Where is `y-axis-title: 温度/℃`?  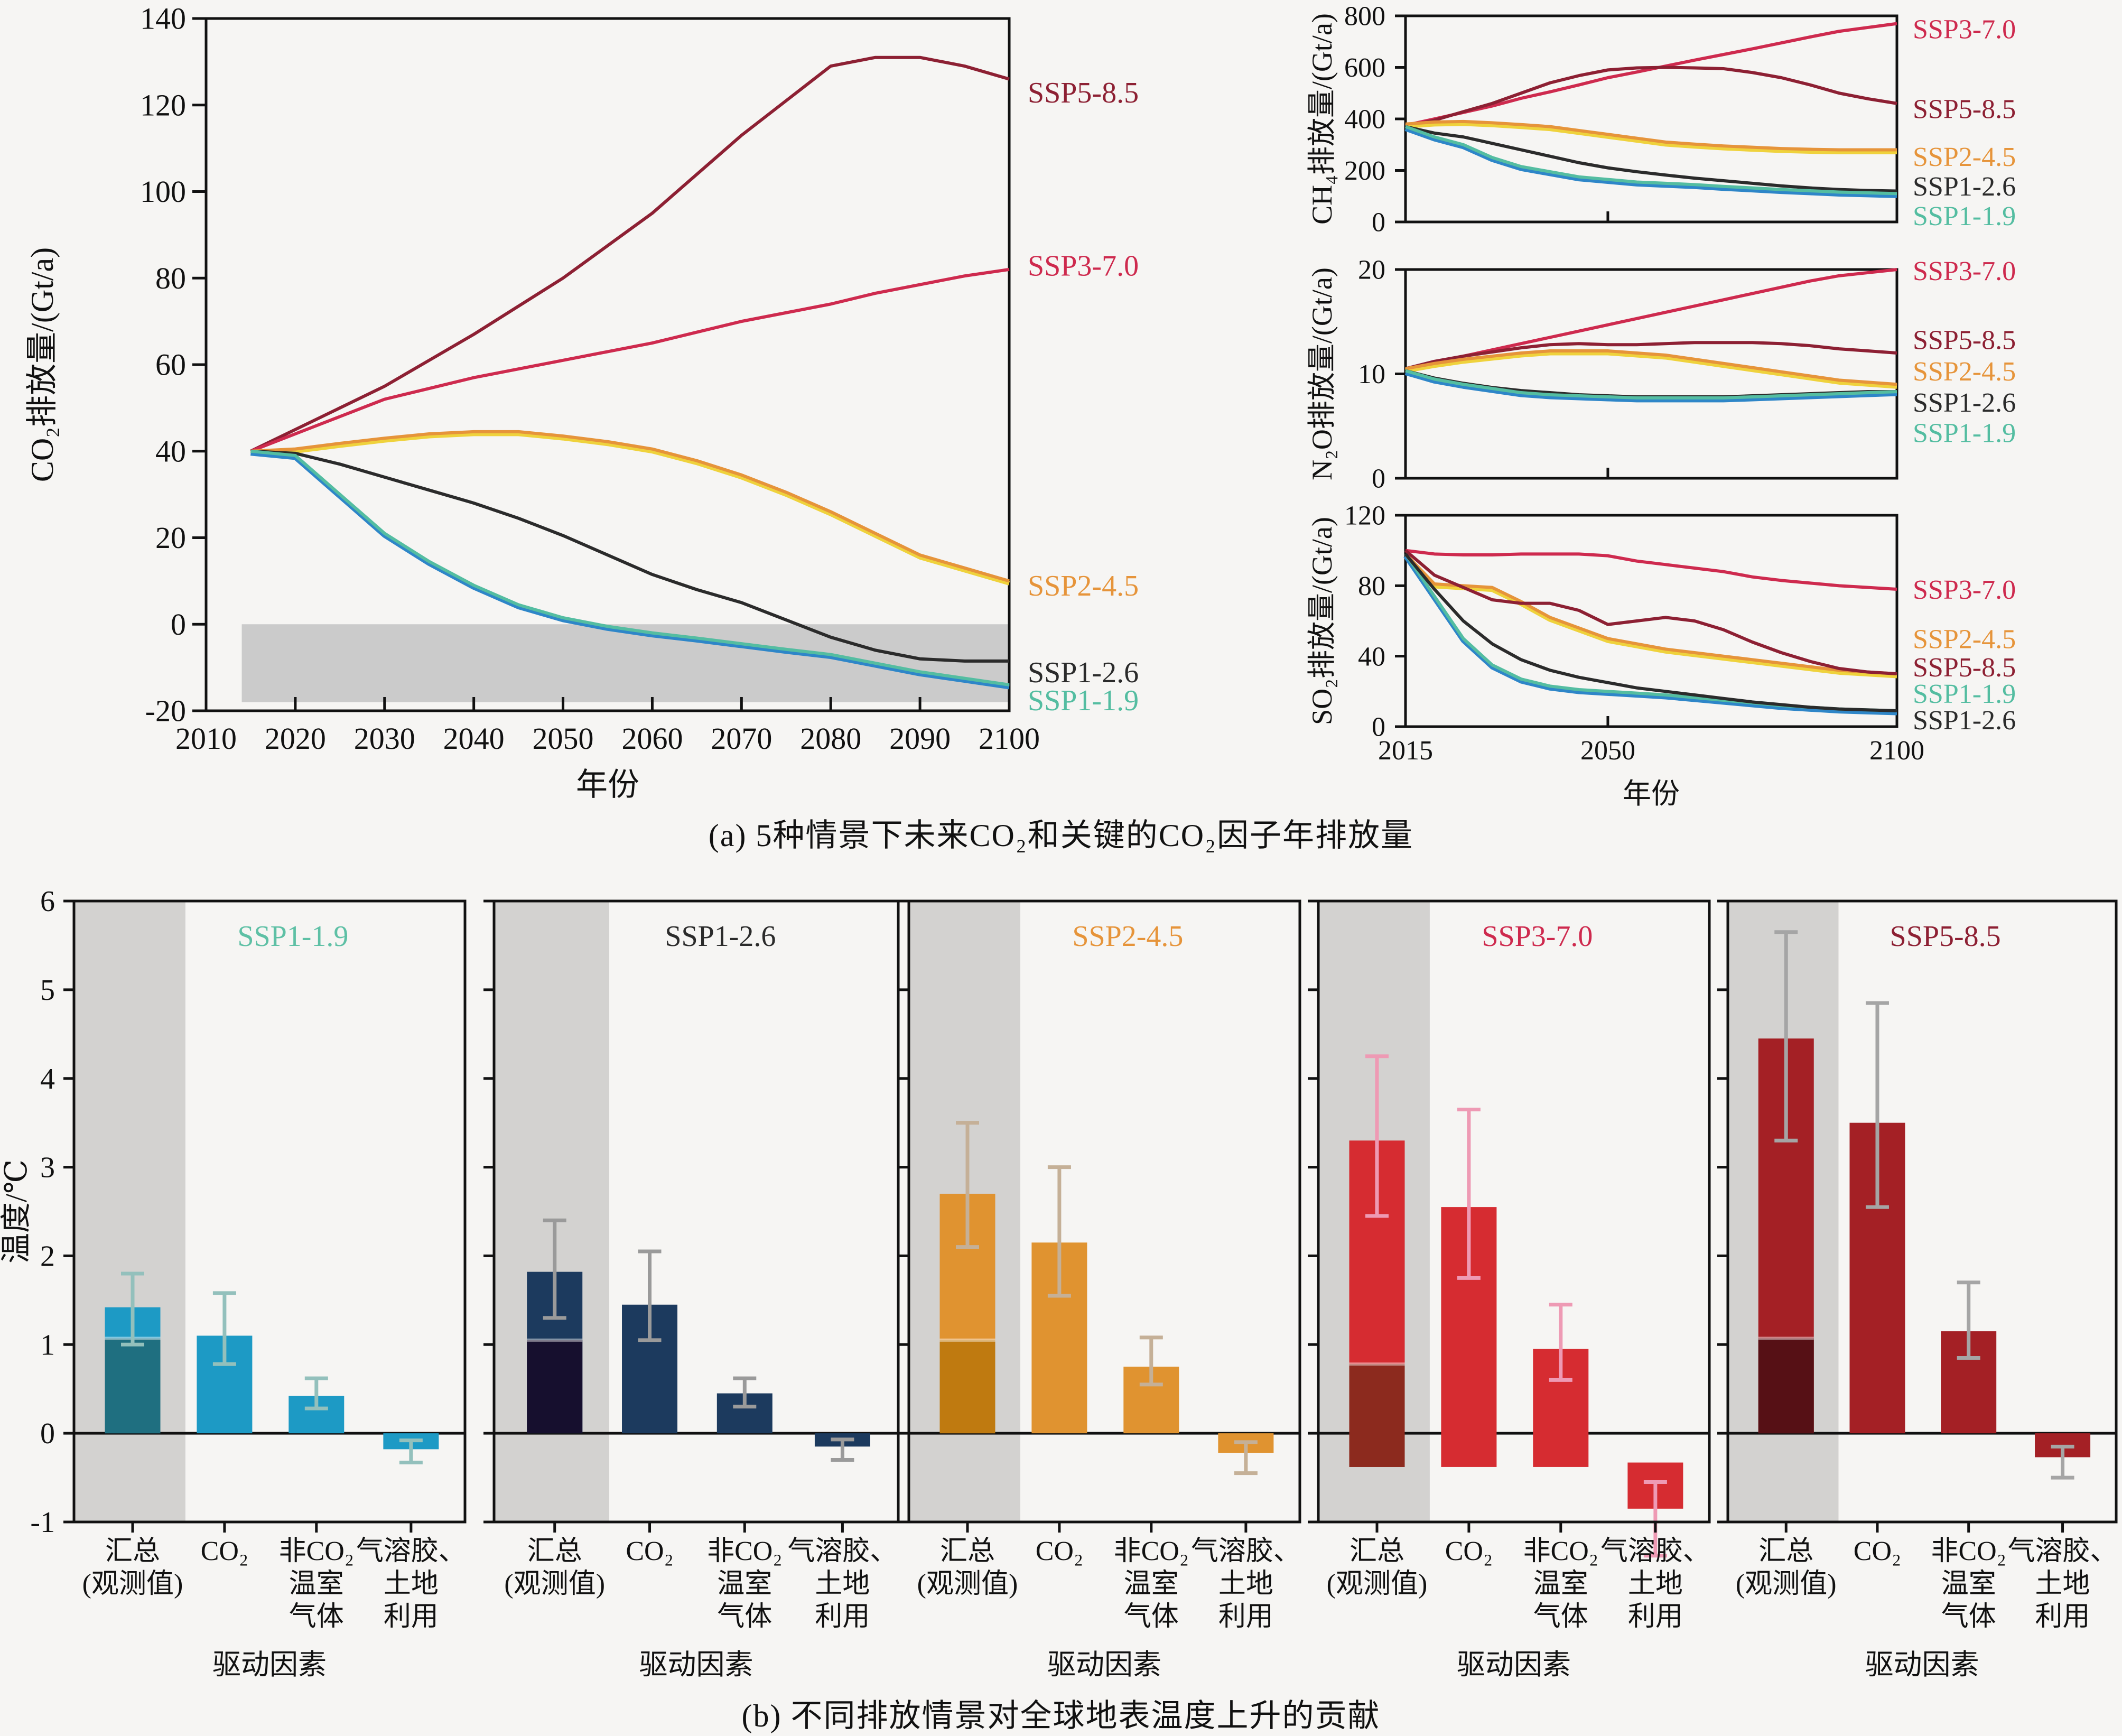 y-axis-title: 温度/℃ is located at coordinates (16, 1211).